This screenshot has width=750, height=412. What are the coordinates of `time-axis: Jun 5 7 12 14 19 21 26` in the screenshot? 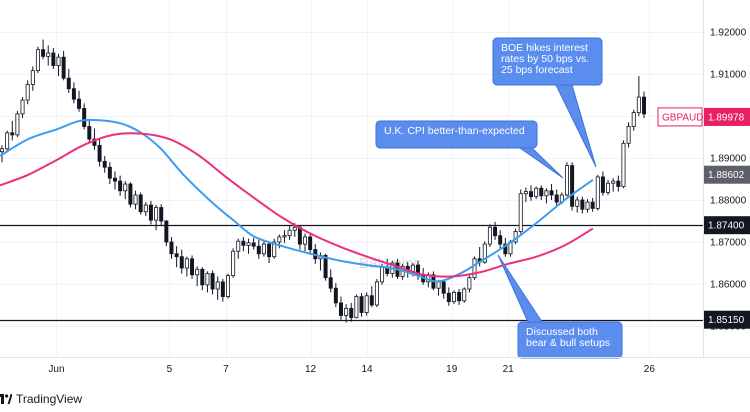 It's located at (351, 369).